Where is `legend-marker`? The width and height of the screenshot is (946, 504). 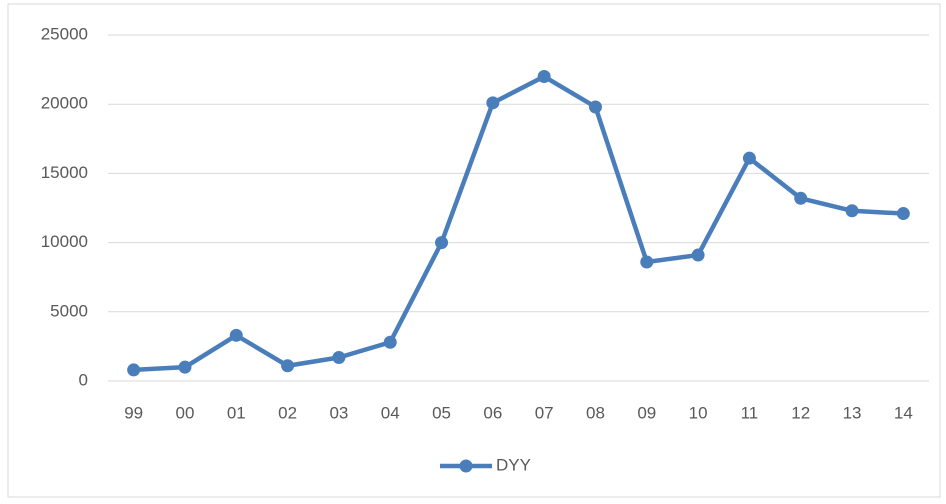 legend-marker is located at coordinates (466, 466).